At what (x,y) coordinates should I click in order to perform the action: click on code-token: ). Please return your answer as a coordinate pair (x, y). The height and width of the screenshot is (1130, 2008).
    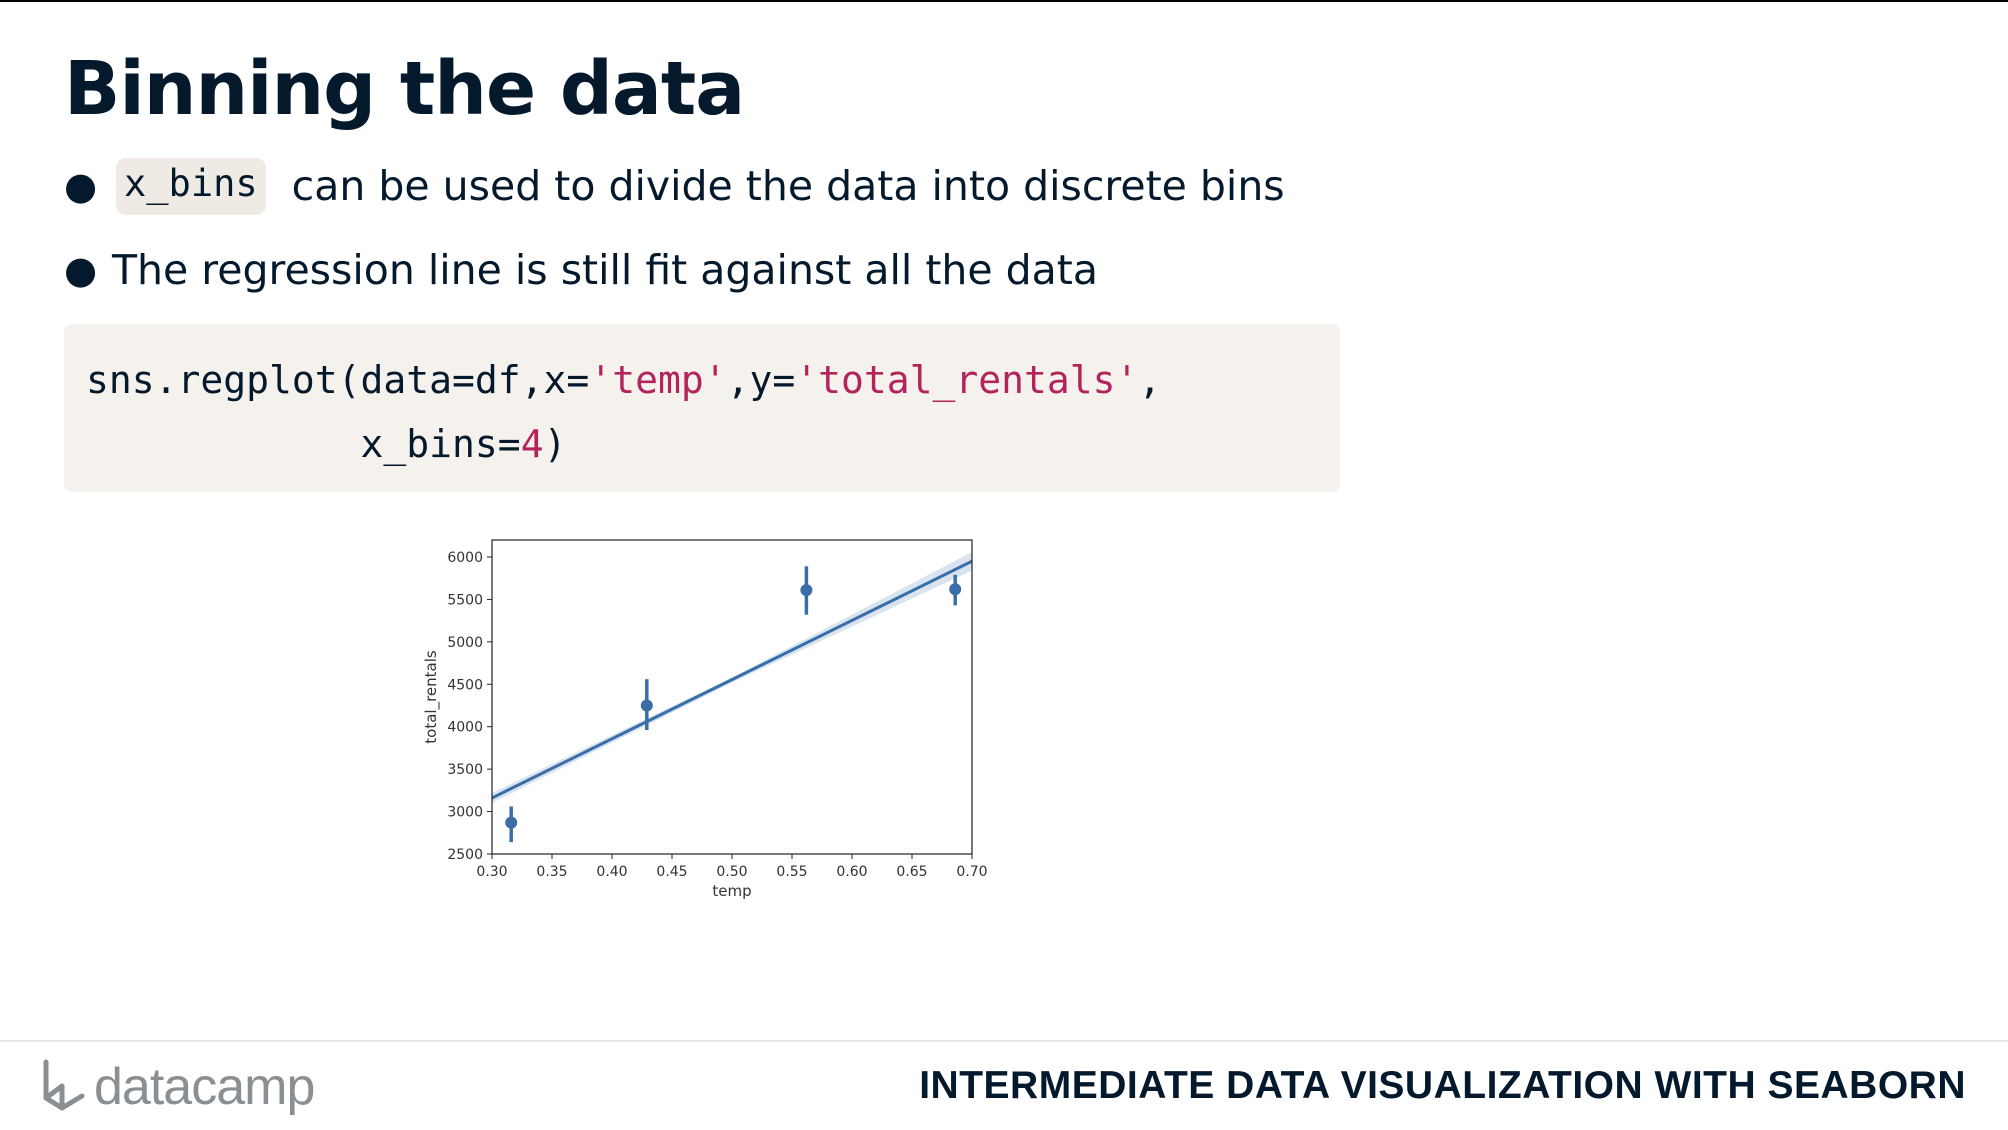
    Looking at the image, I should click on (555, 444).